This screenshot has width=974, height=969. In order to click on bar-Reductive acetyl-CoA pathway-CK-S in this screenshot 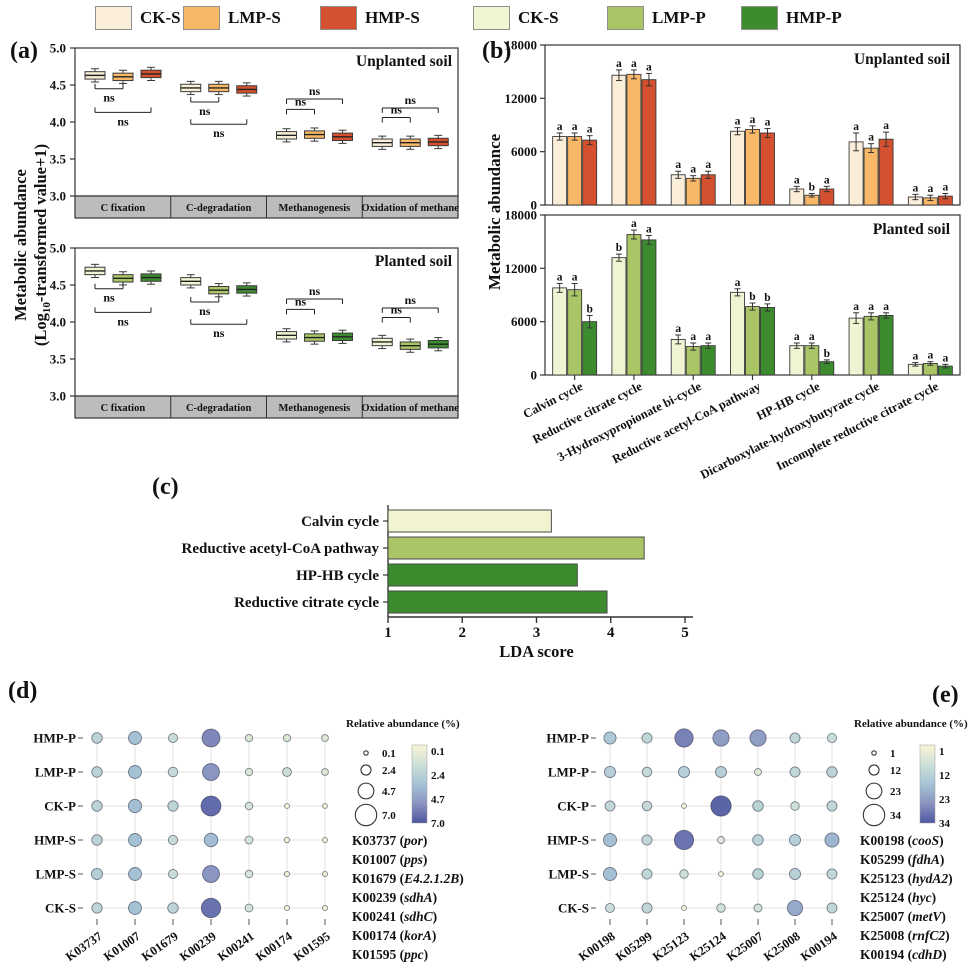, I will do `click(737, 168)`.